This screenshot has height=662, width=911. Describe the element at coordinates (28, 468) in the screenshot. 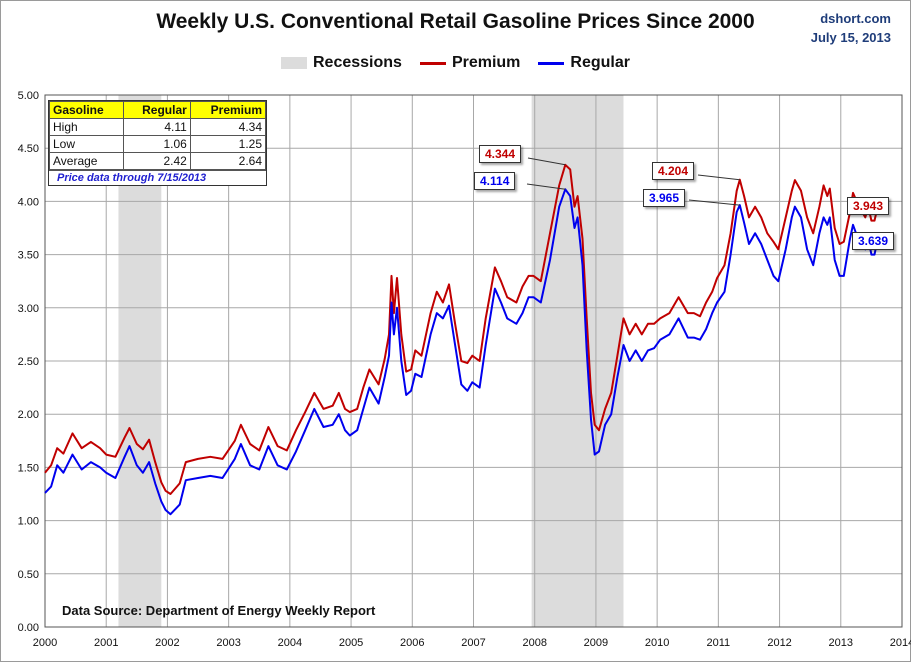

I see `y-tick-label: 1.50` at that location.